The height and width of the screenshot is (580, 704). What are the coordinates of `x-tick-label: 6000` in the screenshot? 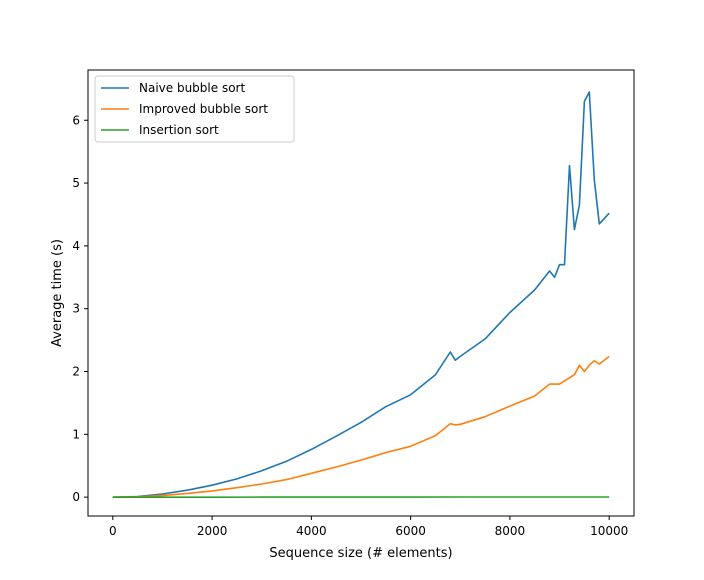 It's located at (410, 531).